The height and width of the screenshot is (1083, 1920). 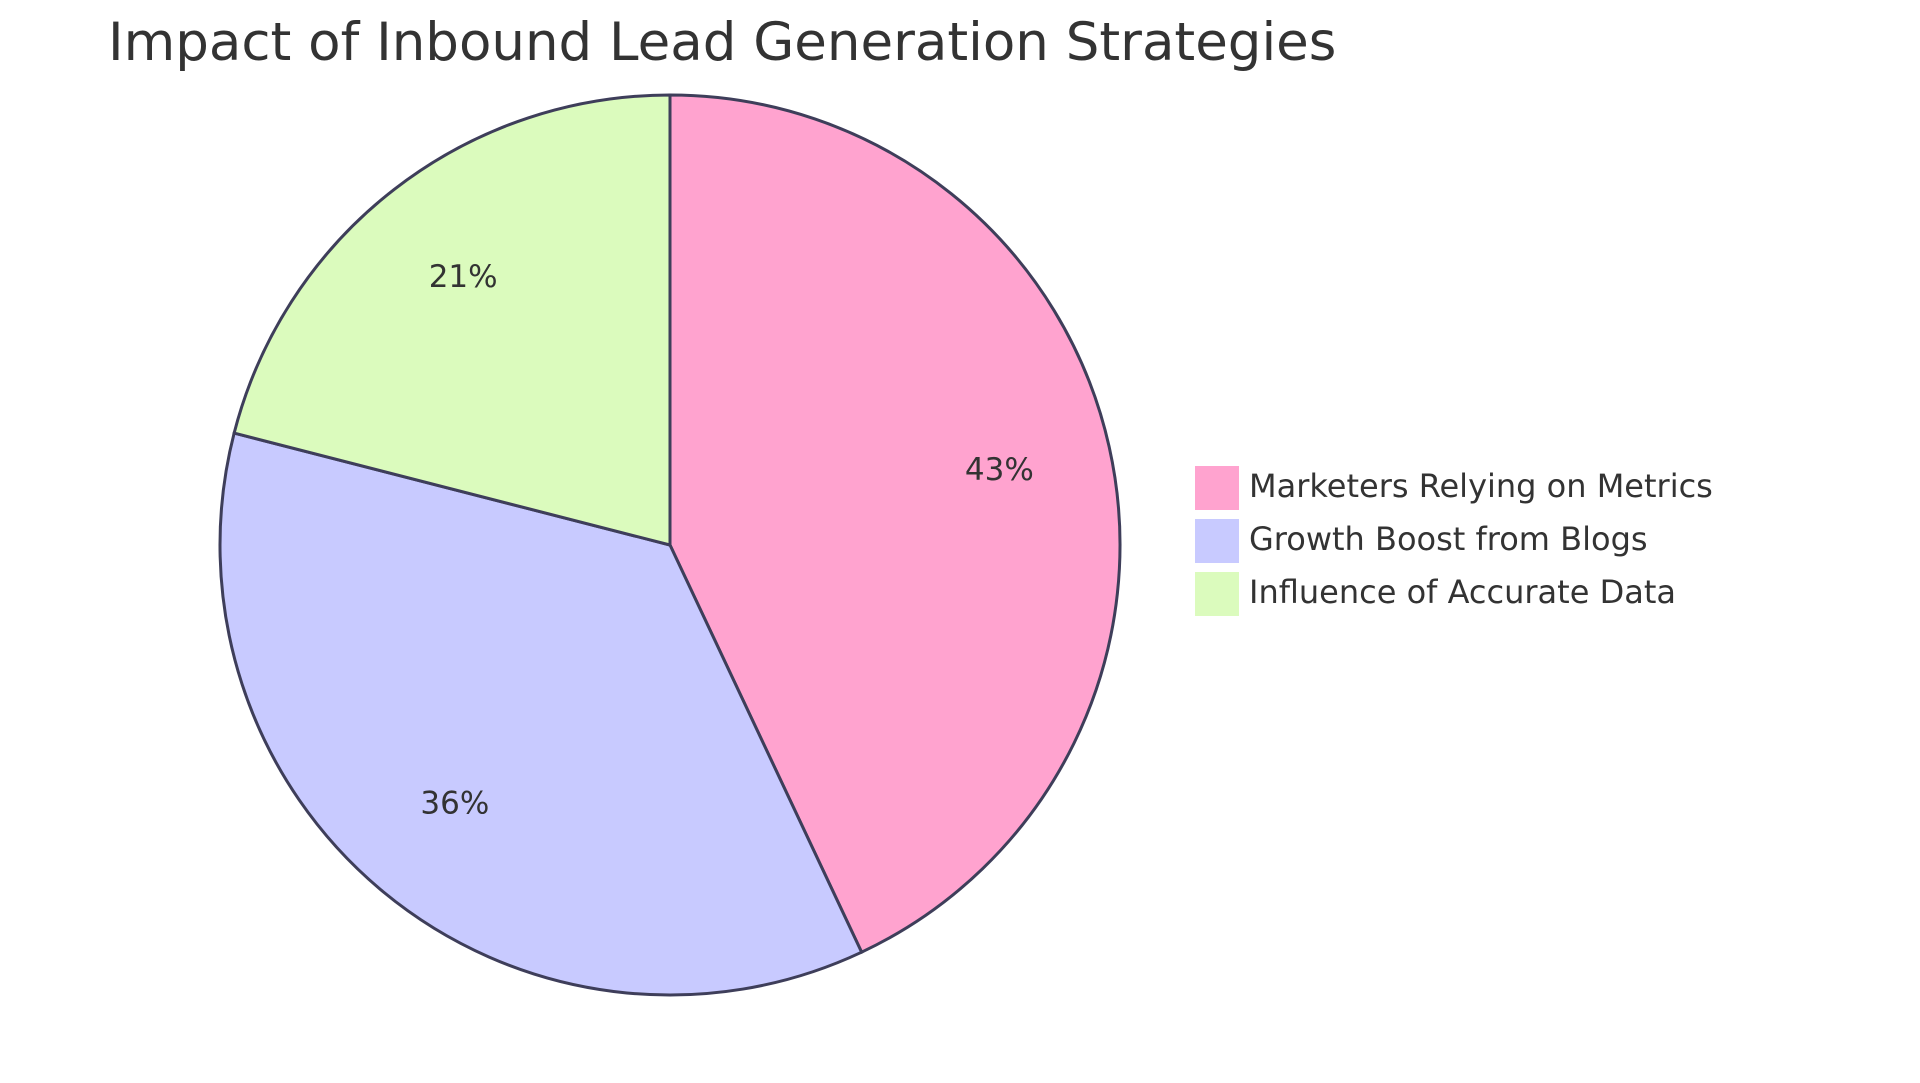 What do you see at coordinates (454, 804) in the screenshot?
I see `slice-label-2: 36%` at bounding box center [454, 804].